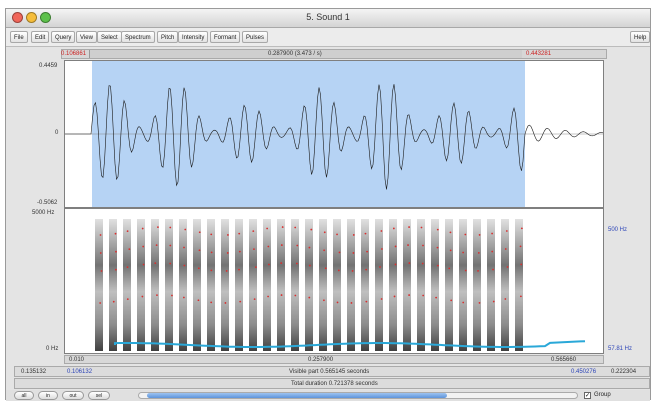  Describe the element at coordinates (19, 37) in the screenshot. I see `menu-file: File` at that location.